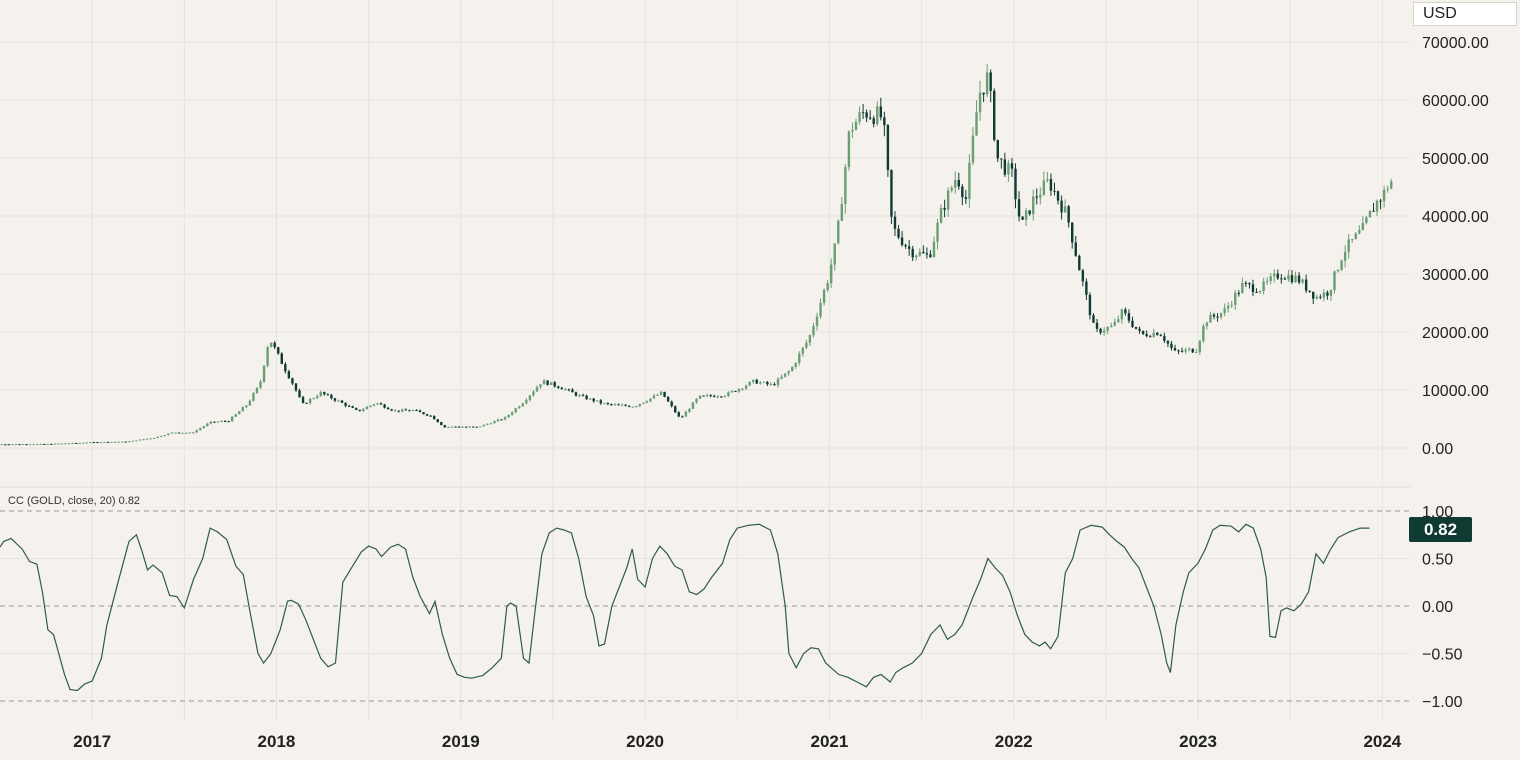 The height and width of the screenshot is (760, 1520). What do you see at coordinates (1455, 391) in the screenshot?
I see `price-tick-label: 10000.00` at bounding box center [1455, 391].